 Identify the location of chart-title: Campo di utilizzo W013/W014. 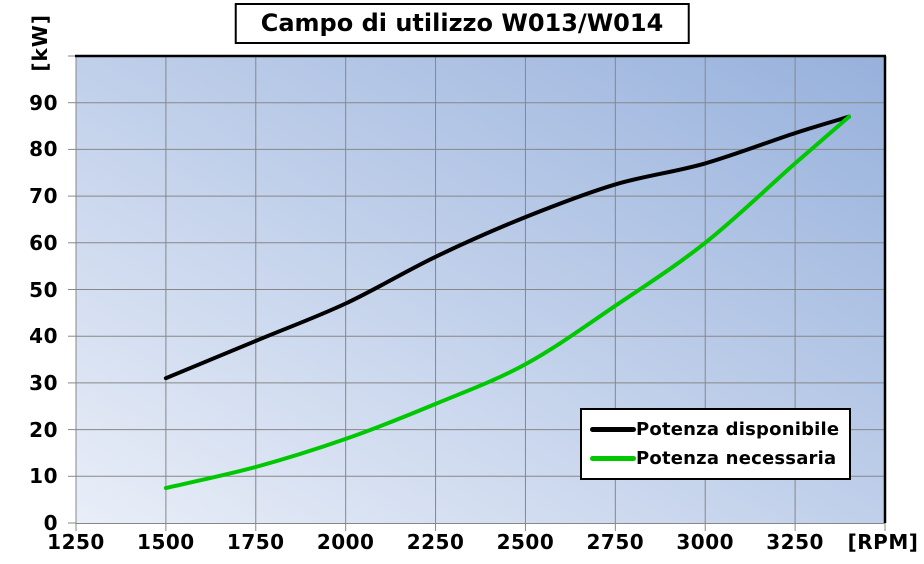
(462, 24).